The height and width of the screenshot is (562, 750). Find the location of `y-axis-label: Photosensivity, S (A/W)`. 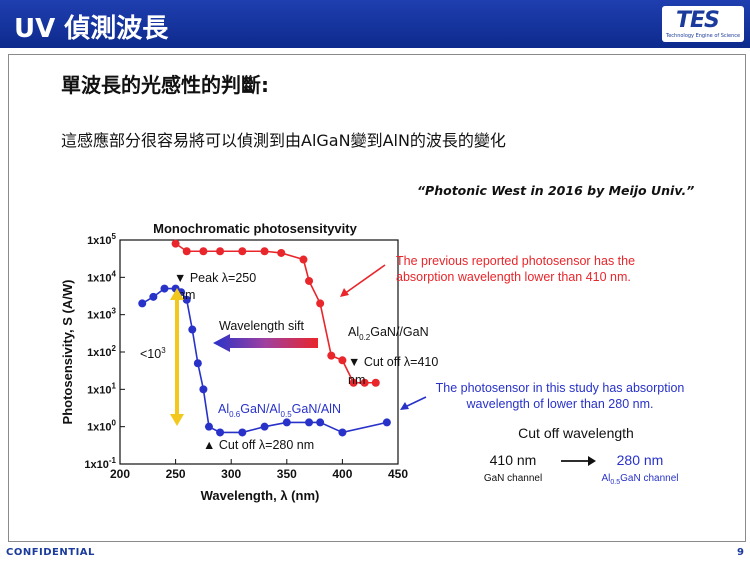

y-axis-label: Photosensivity, S (A/W) is located at coordinates (67, 352).